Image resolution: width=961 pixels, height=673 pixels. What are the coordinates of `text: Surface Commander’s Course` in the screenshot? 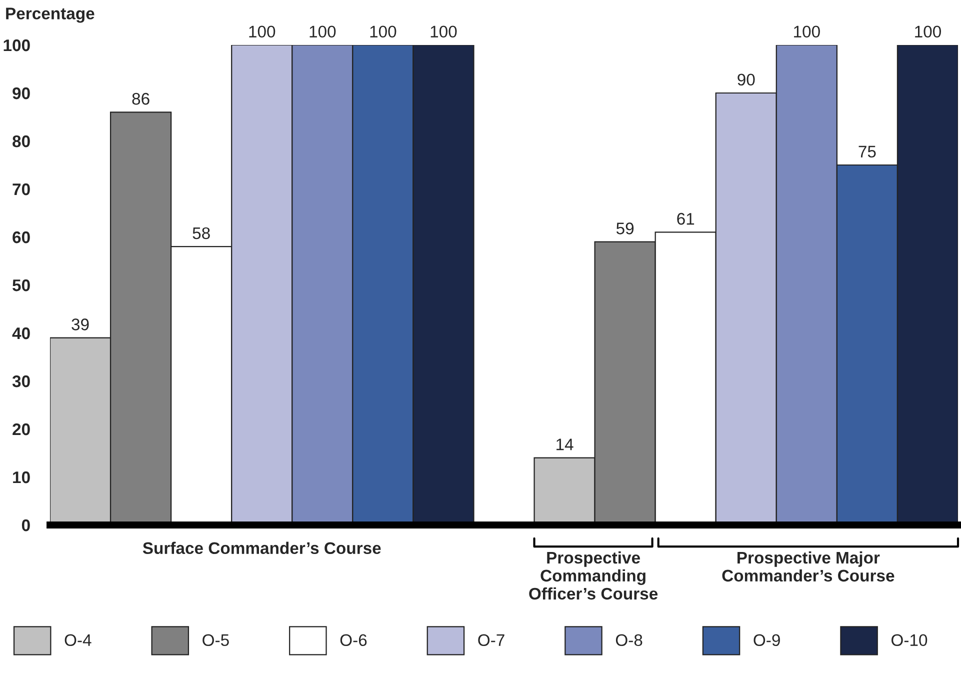 It's located at (261, 548).